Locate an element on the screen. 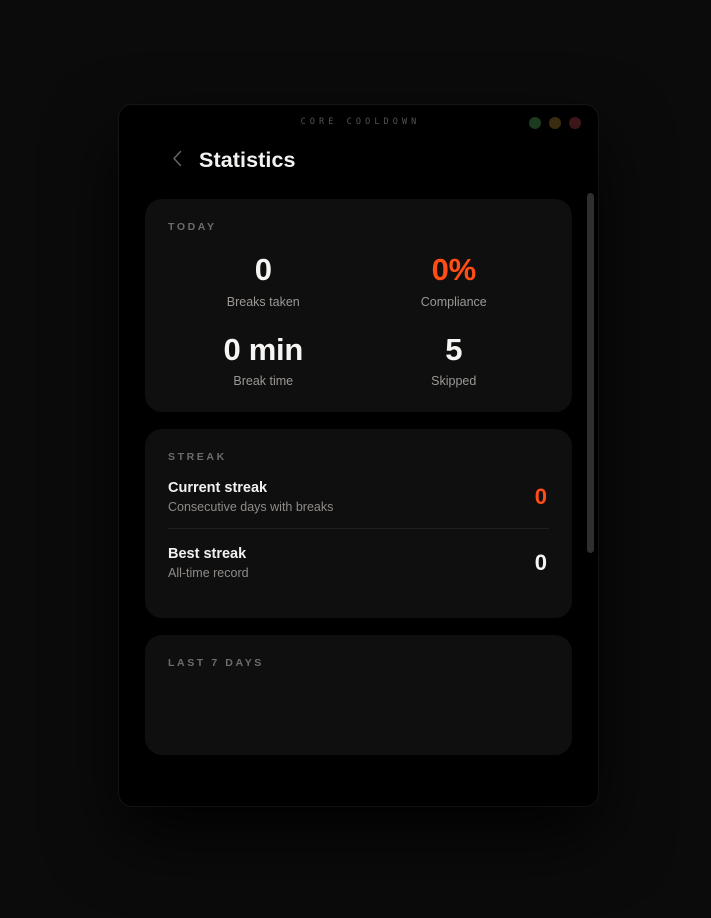 The height and width of the screenshot is (918, 711). back-button is located at coordinates (177, 158).